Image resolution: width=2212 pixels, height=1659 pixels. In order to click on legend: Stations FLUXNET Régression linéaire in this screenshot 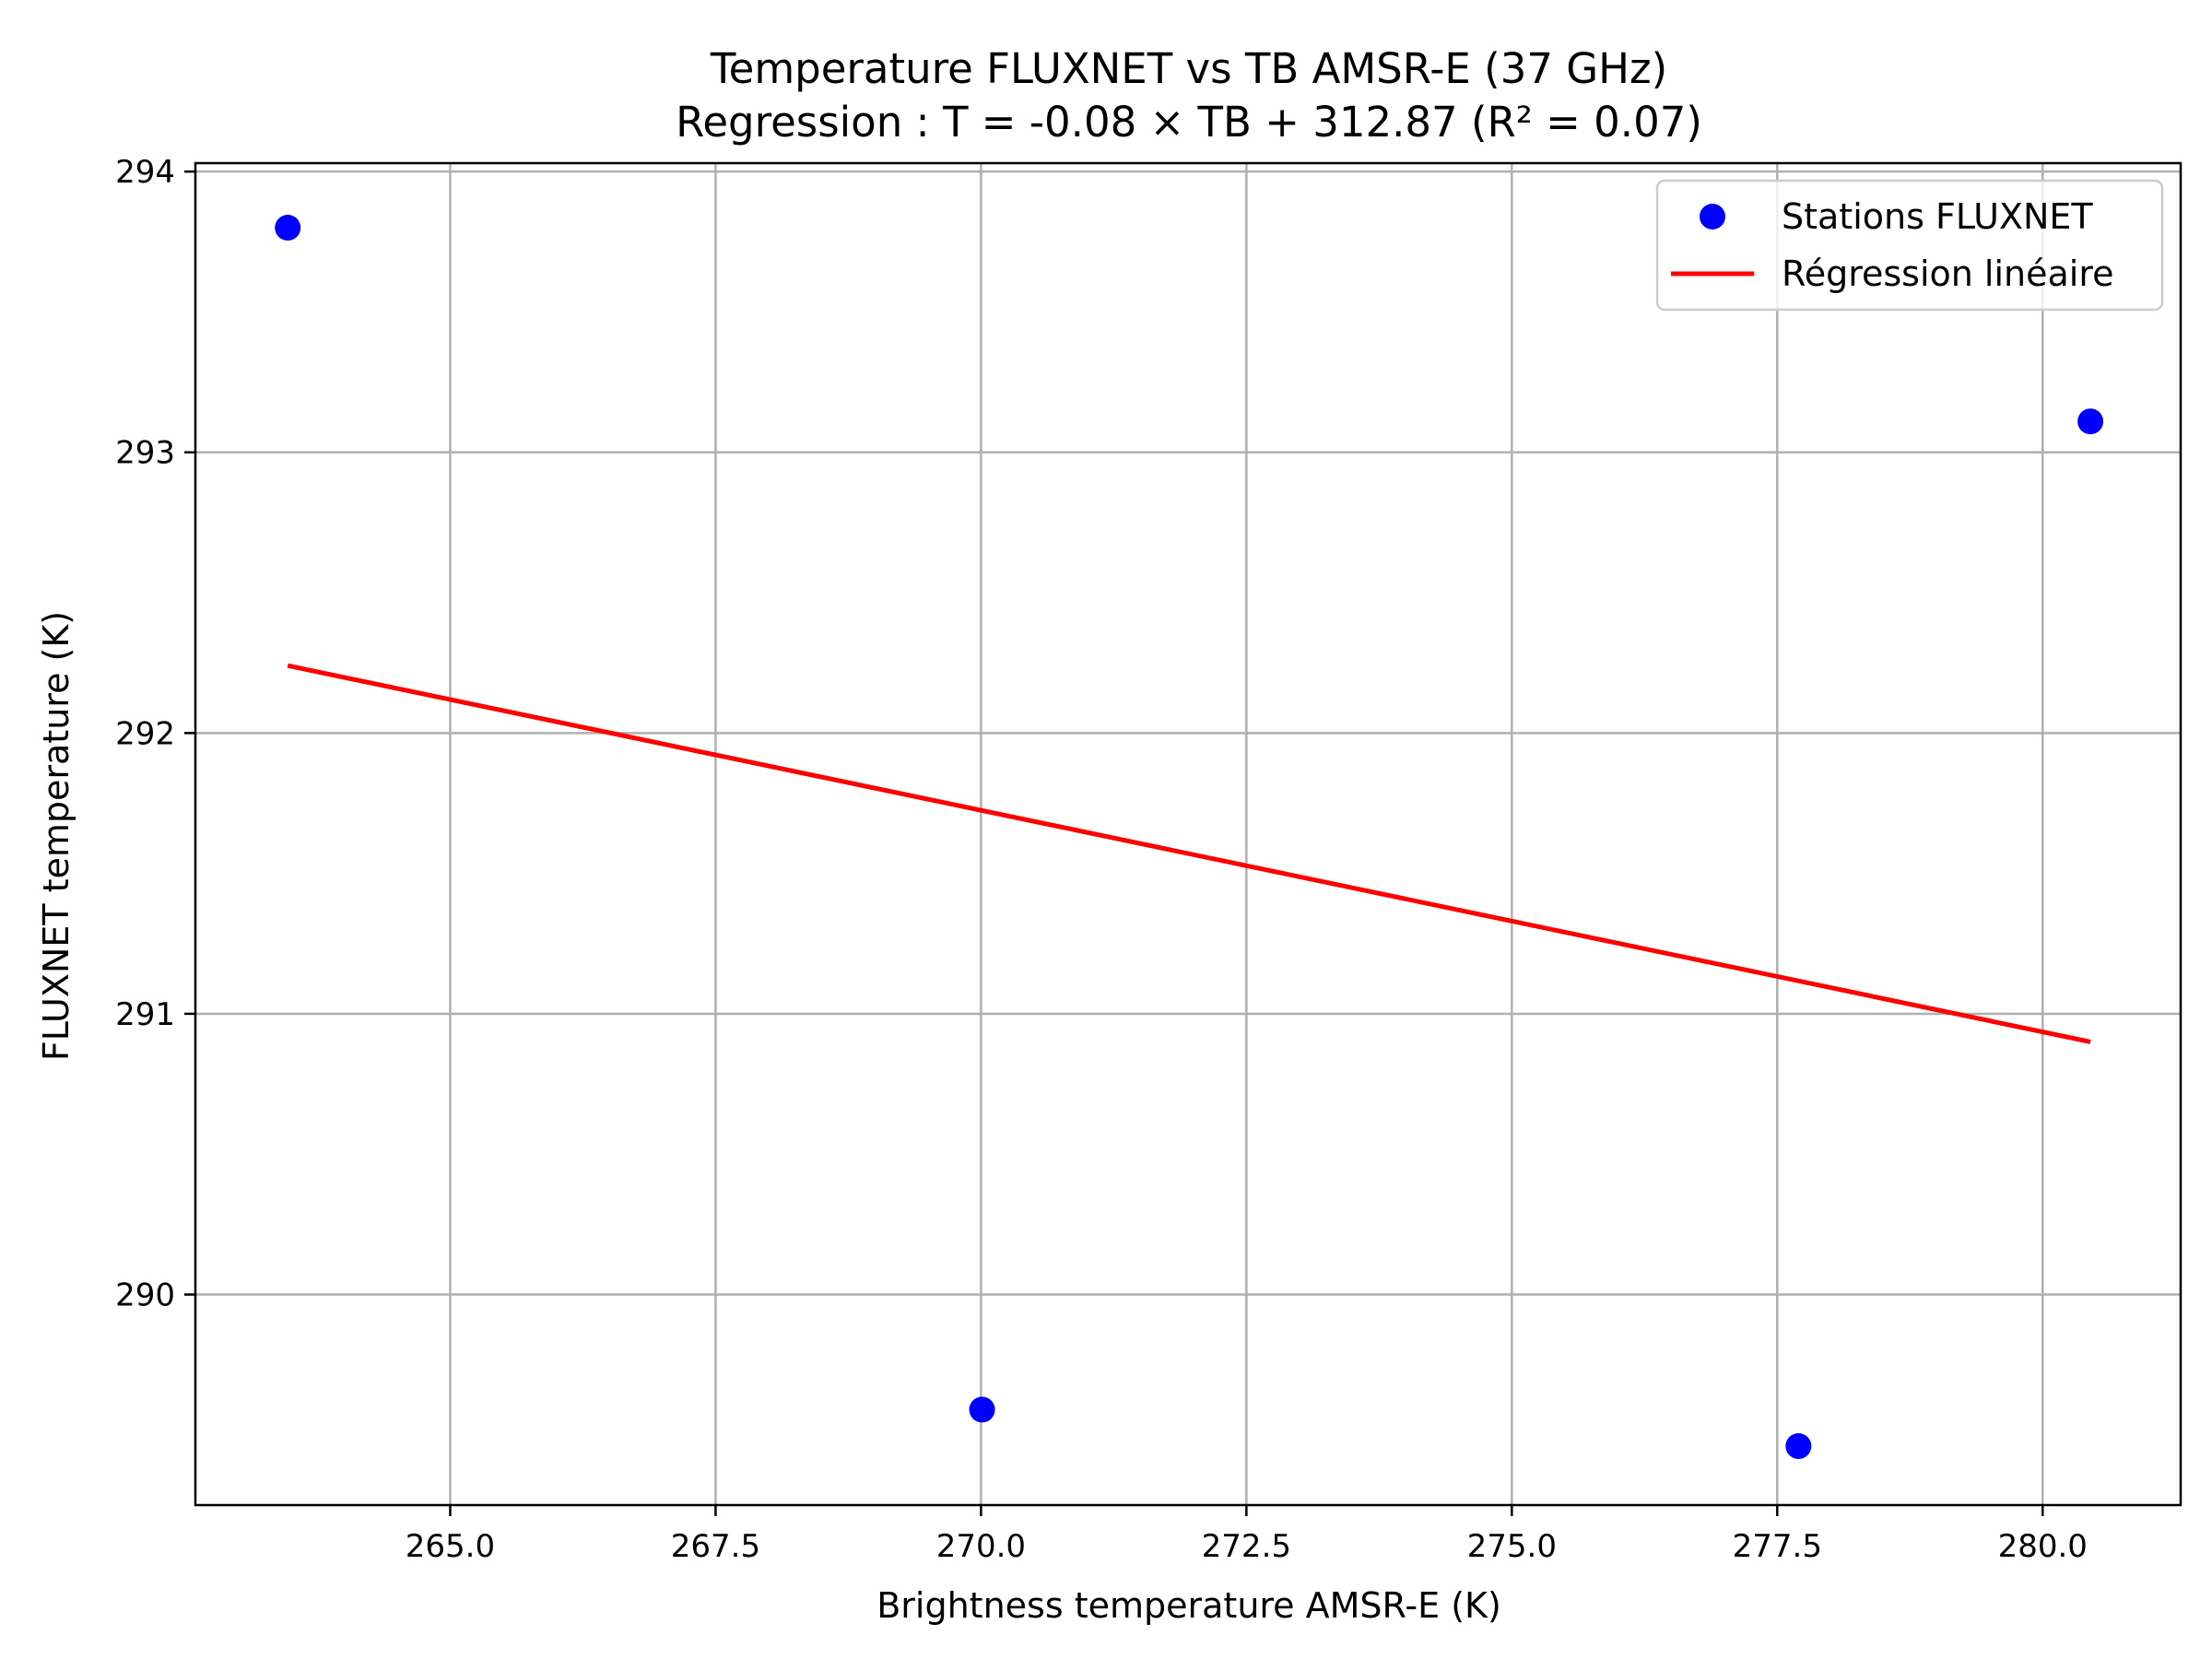, I will do `click(1909, 245)`.